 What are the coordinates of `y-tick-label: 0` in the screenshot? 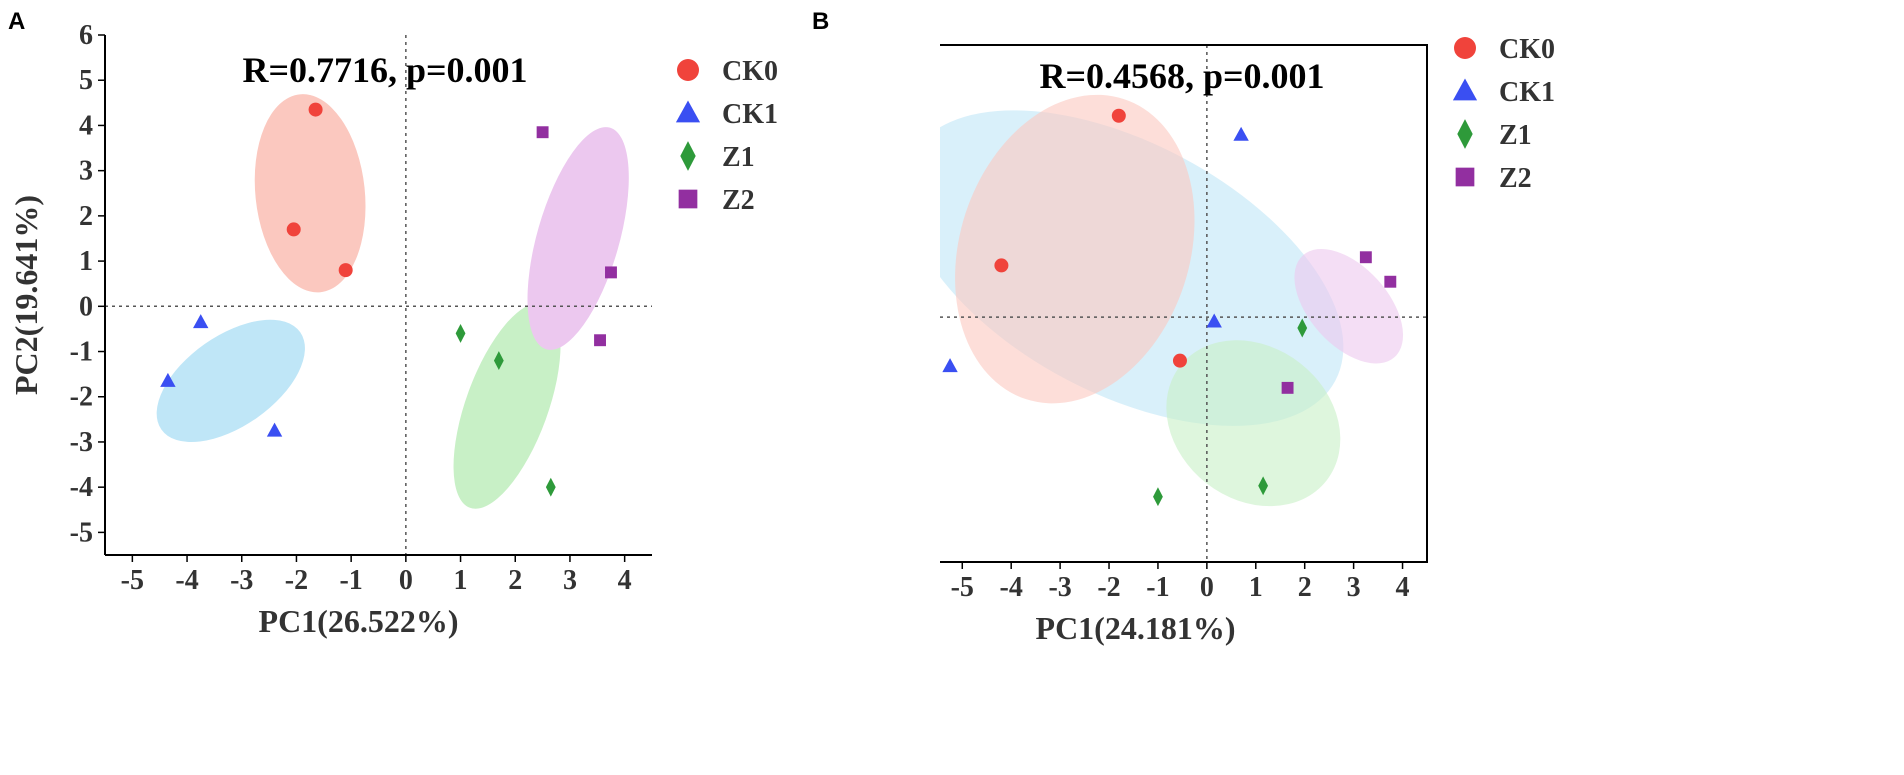 It's located at (86, 306).